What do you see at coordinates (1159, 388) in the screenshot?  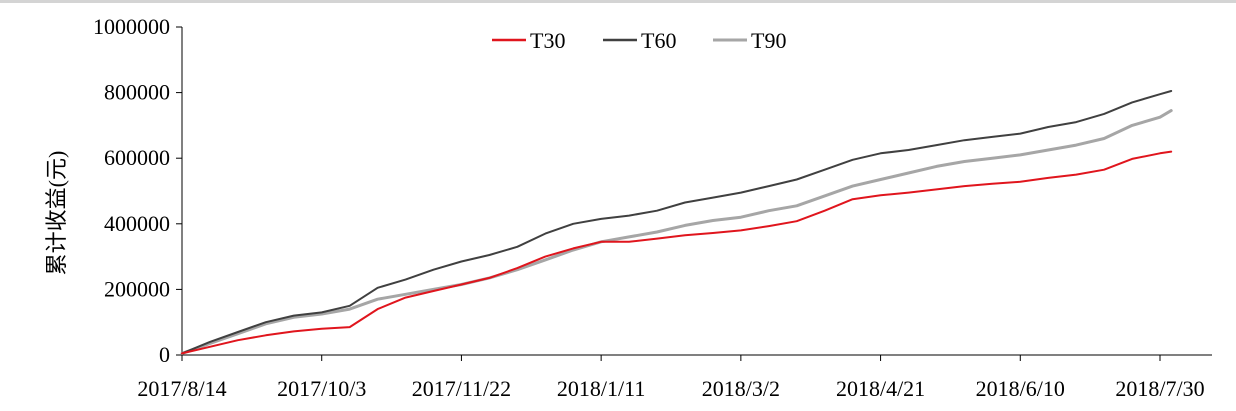 I see `x-tick-label: 2018/7/30` at bounding box center [1159, 388].